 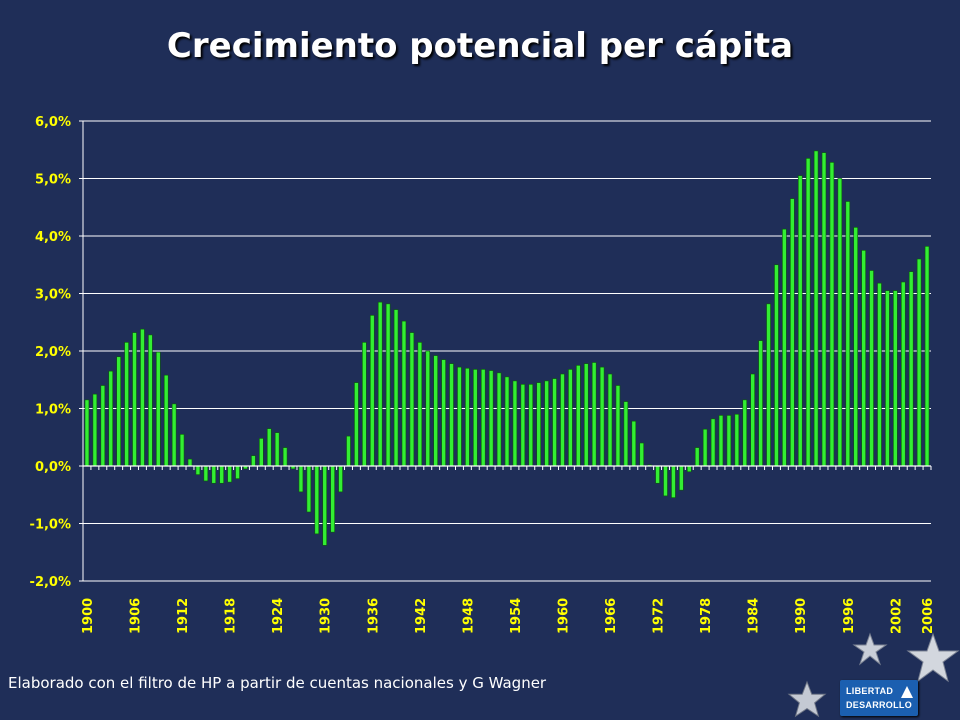 I want to click on bar-1956, so click(x=531, y=425).